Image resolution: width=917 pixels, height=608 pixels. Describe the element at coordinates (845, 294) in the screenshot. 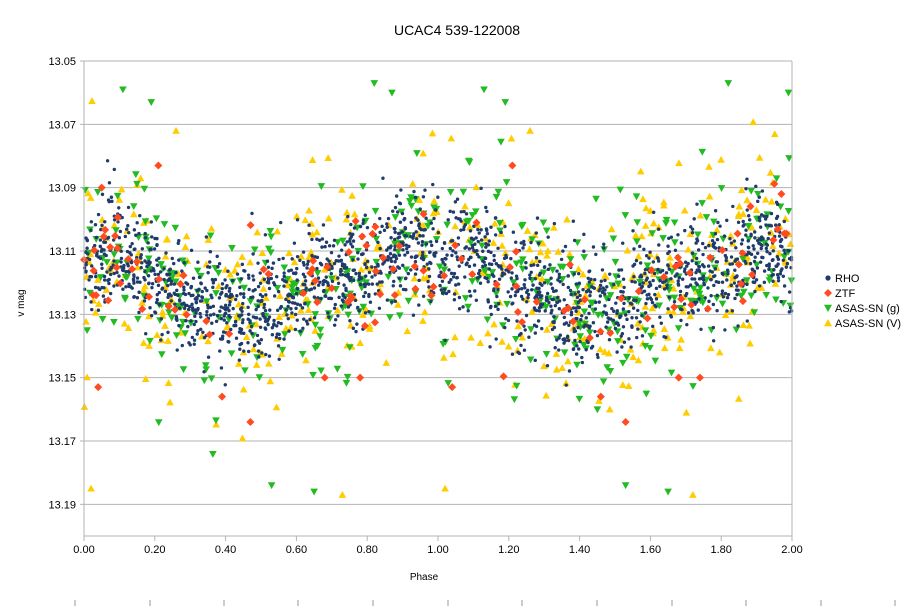

I see `legend-label: ZTF` at that location.